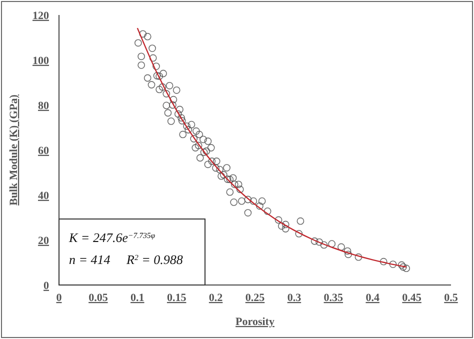  I want to click on x-axis-title: Porosity, so click(255, 322).